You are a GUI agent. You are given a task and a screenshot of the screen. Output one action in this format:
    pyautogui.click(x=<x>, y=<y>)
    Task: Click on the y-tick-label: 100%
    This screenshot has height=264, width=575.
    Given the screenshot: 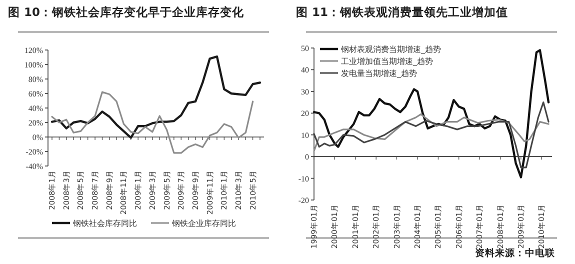 What is the action you would take?
    pyautogui.click(x=34, y=65)
    